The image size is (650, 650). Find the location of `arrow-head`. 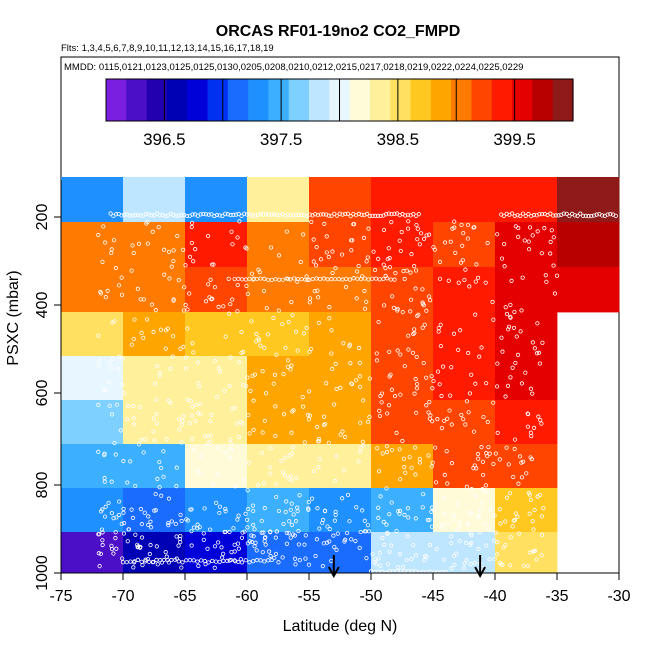

arrow-head is located at coordinates (480, 572).